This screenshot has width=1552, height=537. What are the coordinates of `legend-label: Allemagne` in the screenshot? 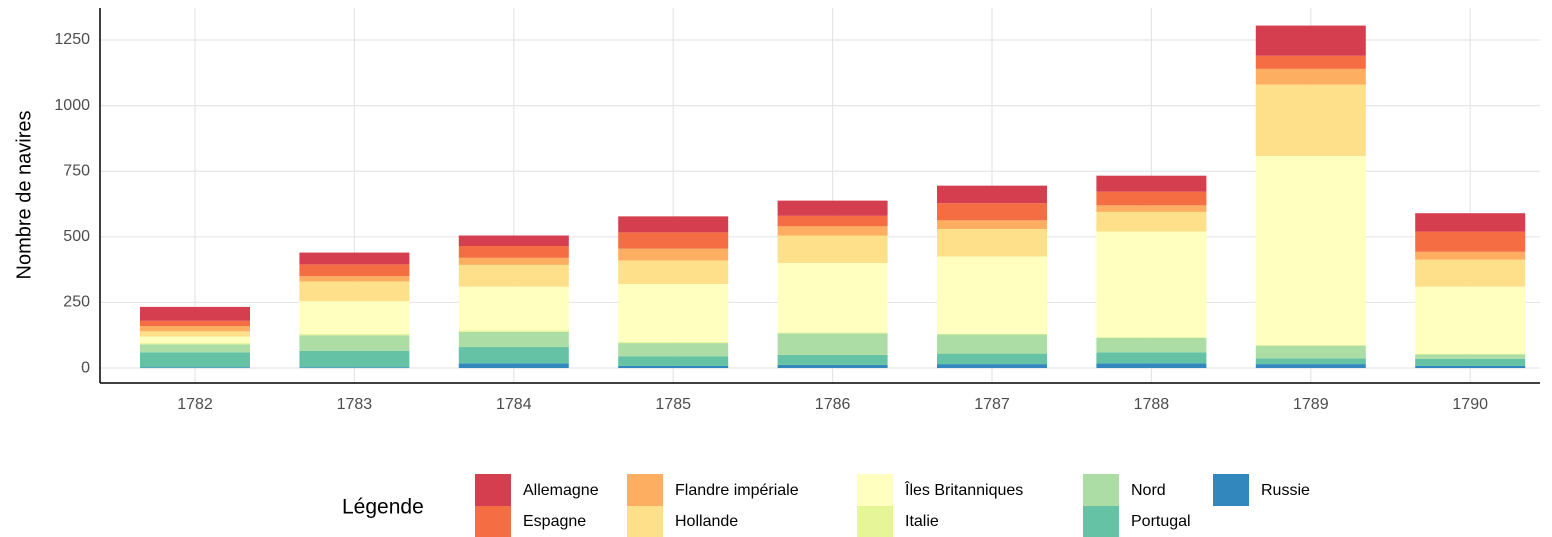 It's located at (561, 490).